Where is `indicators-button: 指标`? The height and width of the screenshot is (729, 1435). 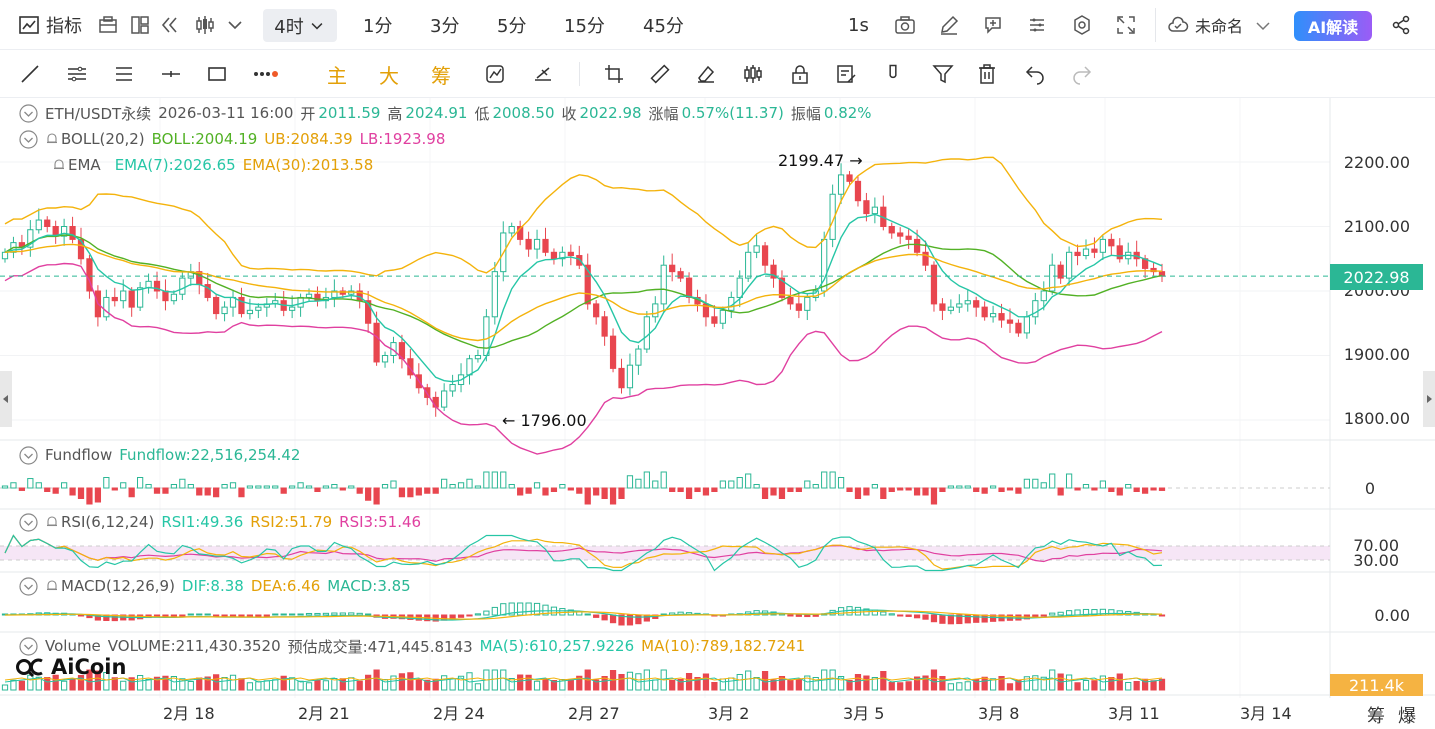 indicators-button: 指标 is located at coordinates (64, 26).